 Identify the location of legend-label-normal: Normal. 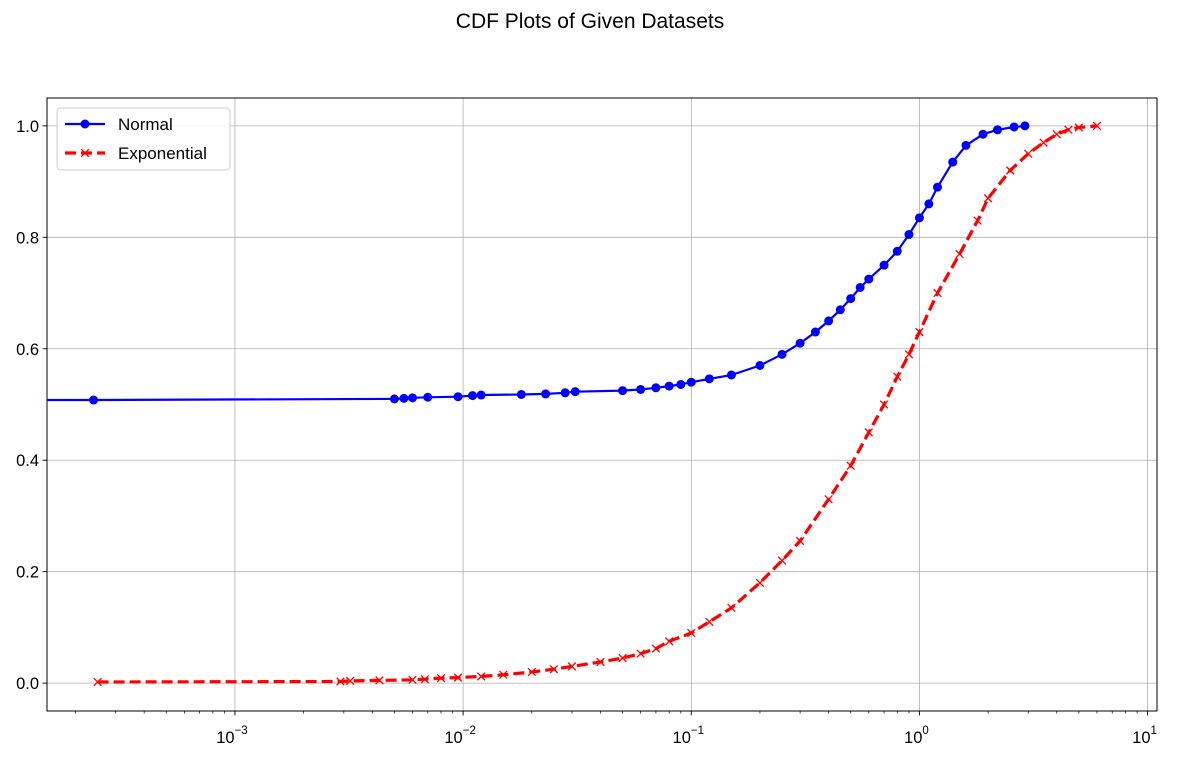
(145, 124).